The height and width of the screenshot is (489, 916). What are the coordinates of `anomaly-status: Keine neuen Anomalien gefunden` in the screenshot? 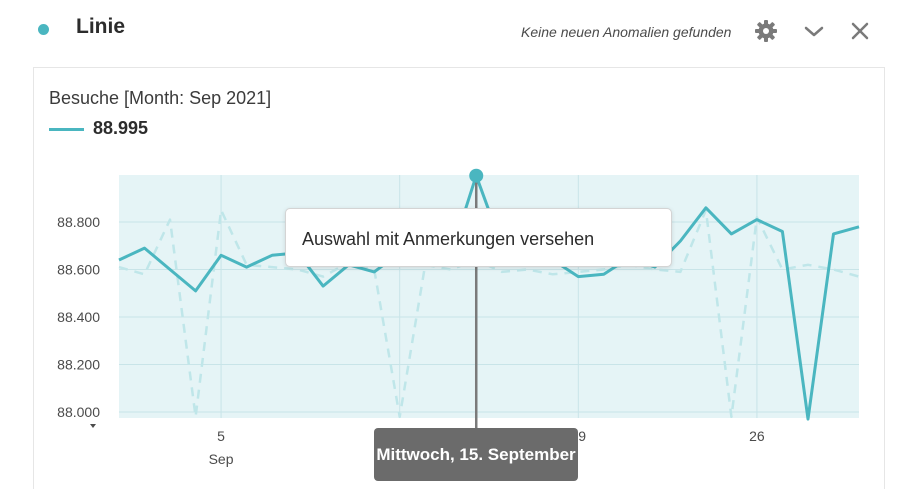 It's located at (626, 32).